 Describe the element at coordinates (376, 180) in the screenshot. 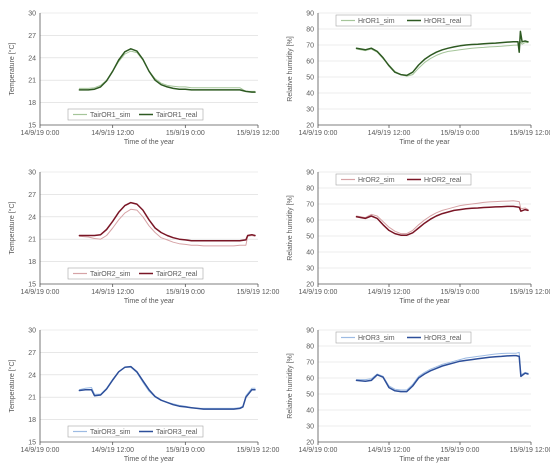

I see `legend-label: HrOR2_sim` at that location.